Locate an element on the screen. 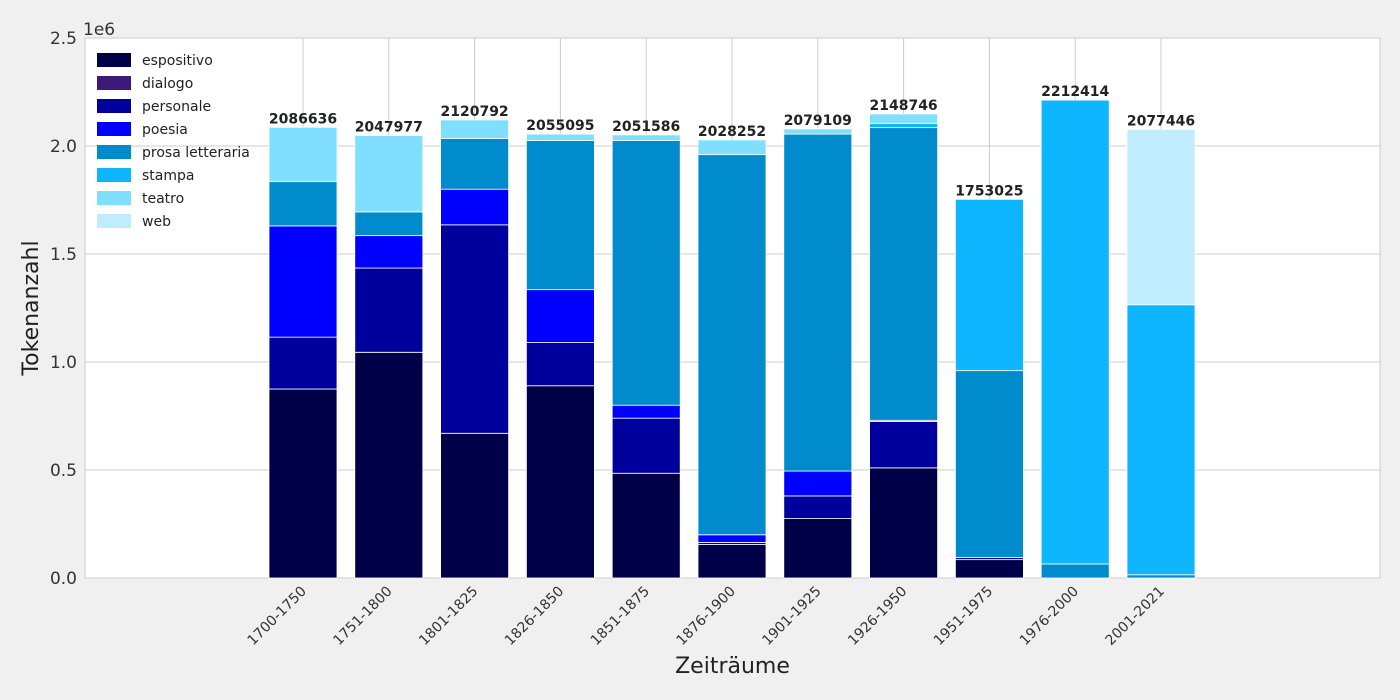 This screenshot has height=700, width=1400. legend-label: teatro is located at coordinates (163, 199).